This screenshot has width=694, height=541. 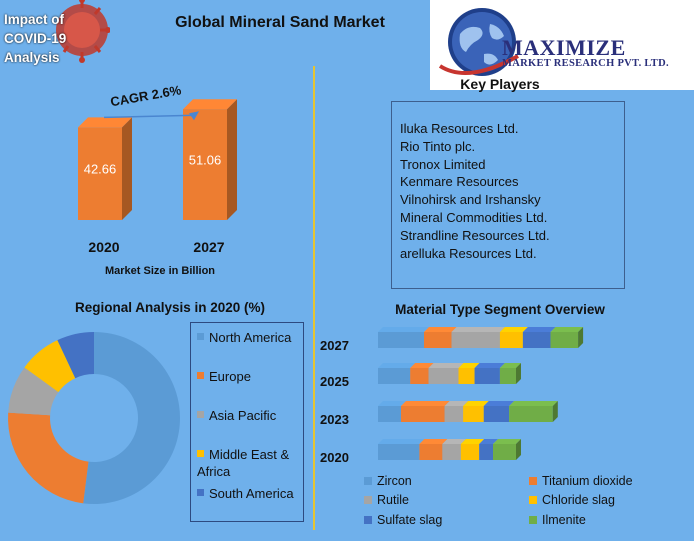 What do you see at coordinates (48, 458) in the screenshot?
I see `donut-slice-europe` at bounding box center [48, 458].